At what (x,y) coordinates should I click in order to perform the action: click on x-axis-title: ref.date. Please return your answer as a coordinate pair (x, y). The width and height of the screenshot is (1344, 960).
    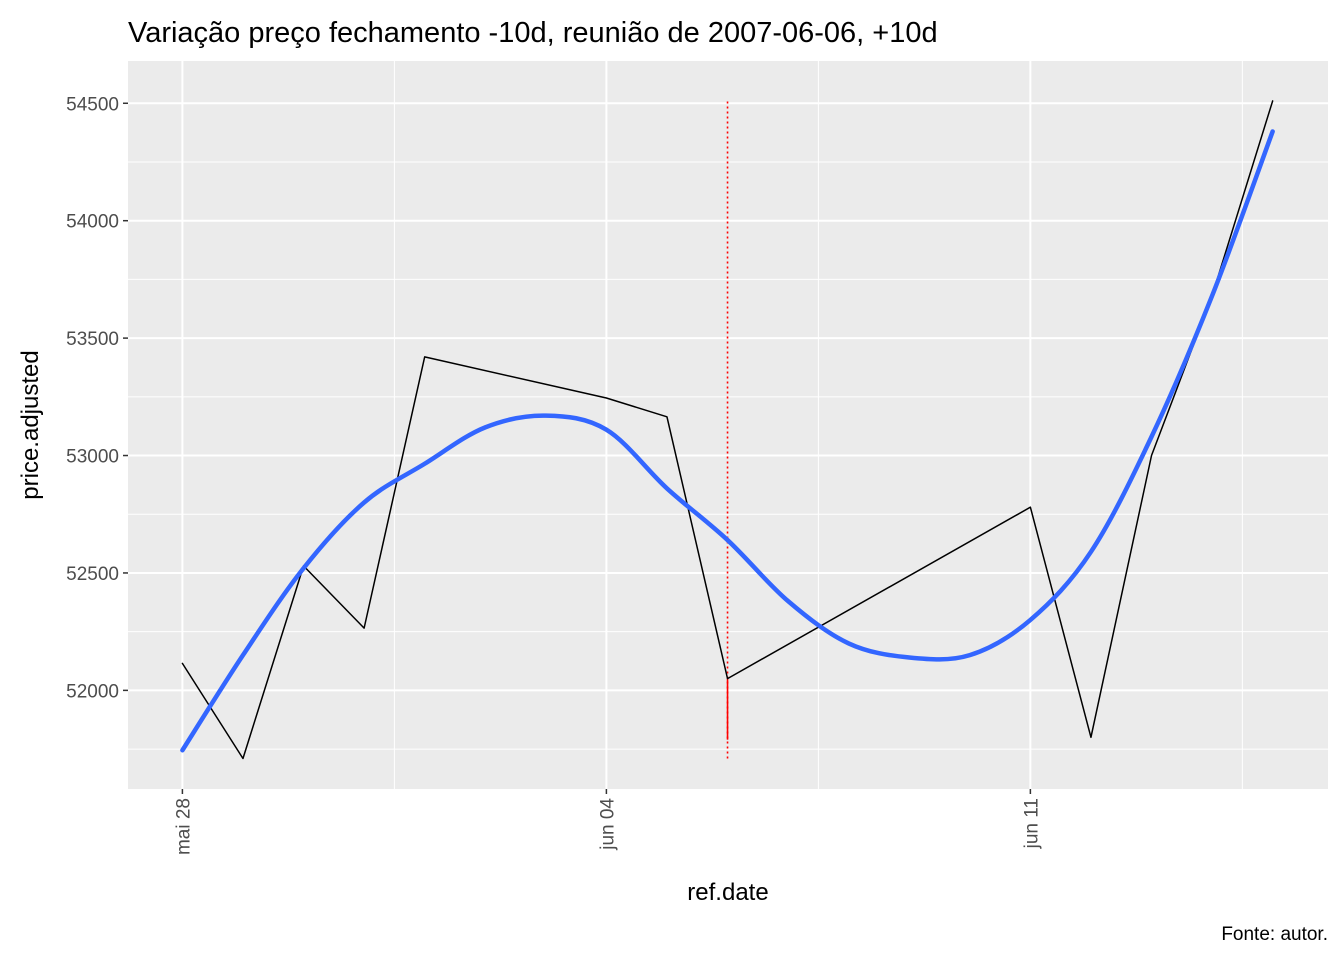
    Looking at the image, I should click on (727, 892).